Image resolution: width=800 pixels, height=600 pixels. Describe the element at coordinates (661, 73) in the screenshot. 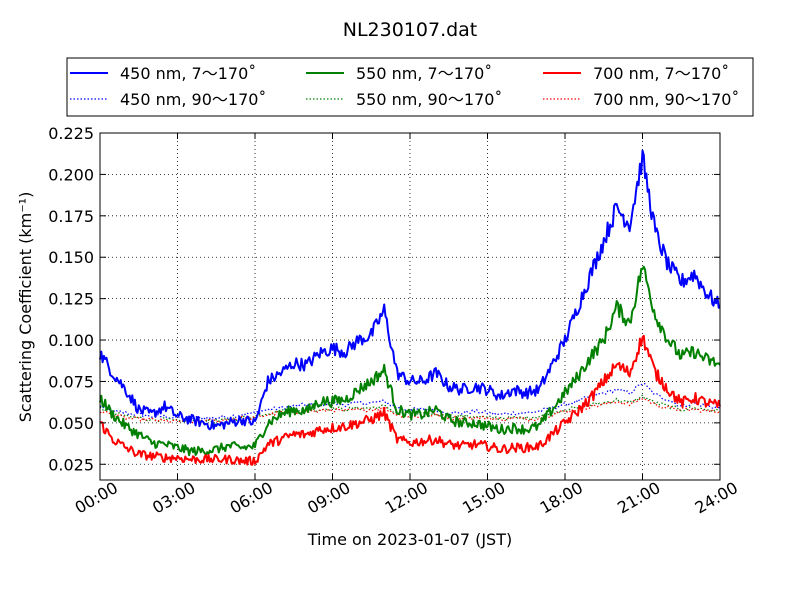

I see `legend-label: 700 nm, 7～170˚` at that location.